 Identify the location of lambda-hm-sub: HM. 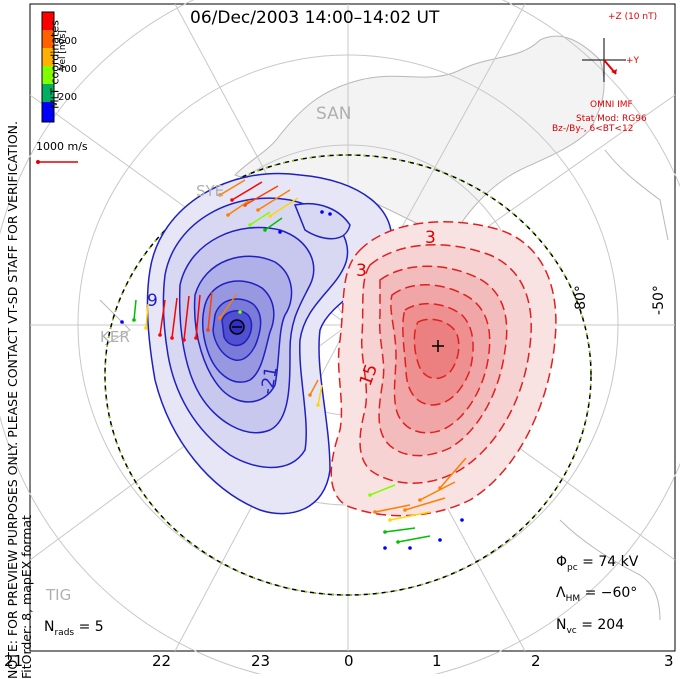
(573, 598).